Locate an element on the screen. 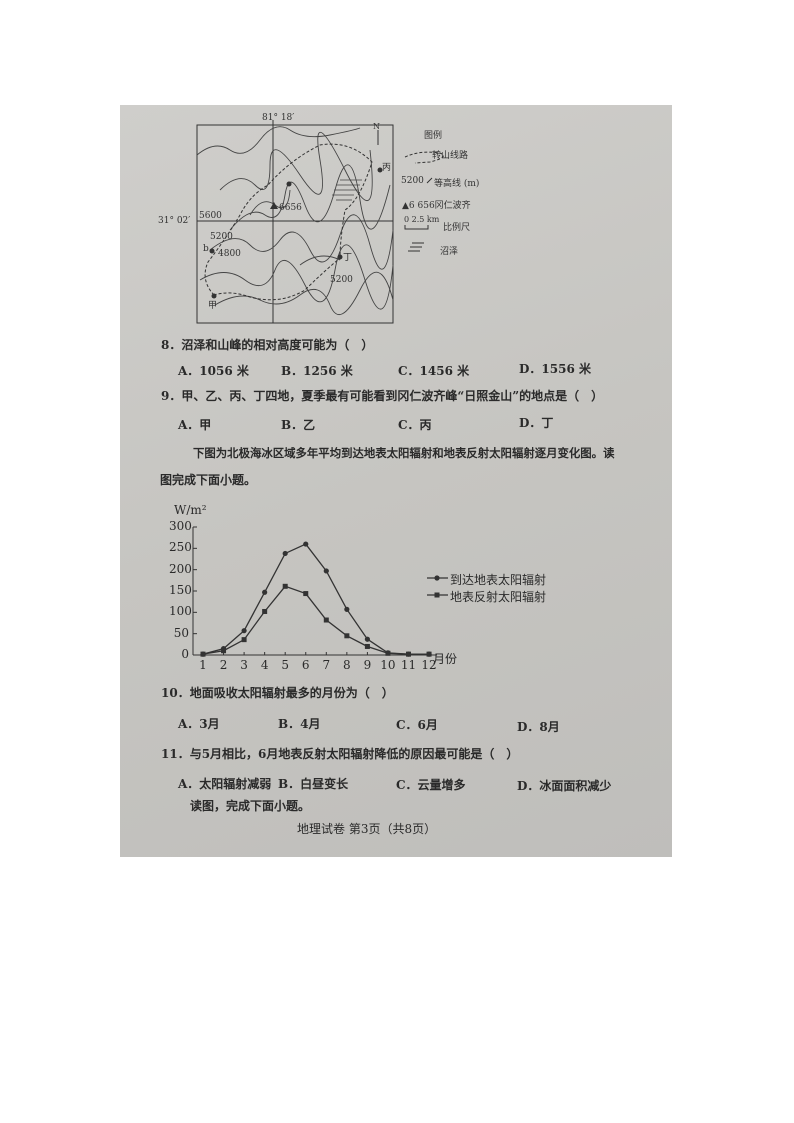  y-tick-label: 50 is located at coordinates (181, 632).